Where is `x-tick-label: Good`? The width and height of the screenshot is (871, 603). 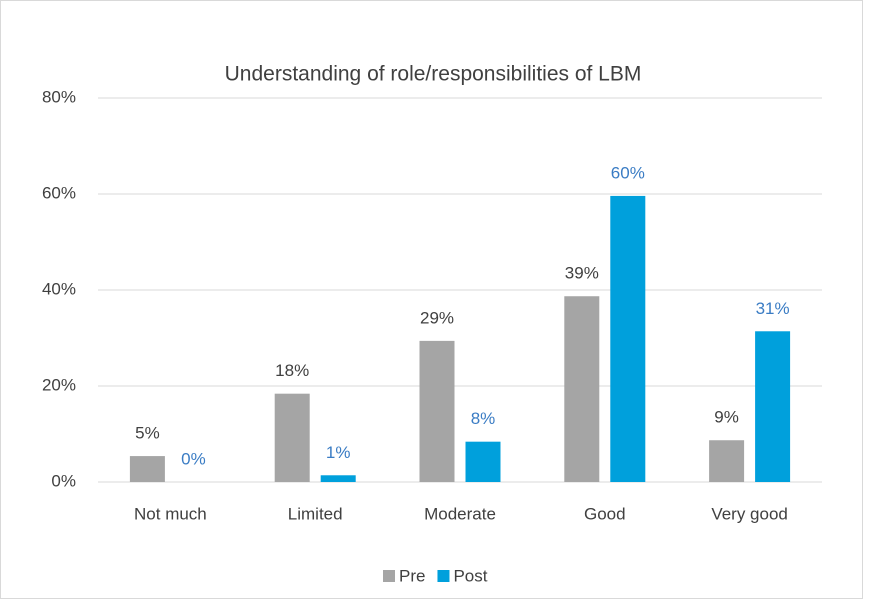
x-tick-label: Good is located at coordinates (605, 513).